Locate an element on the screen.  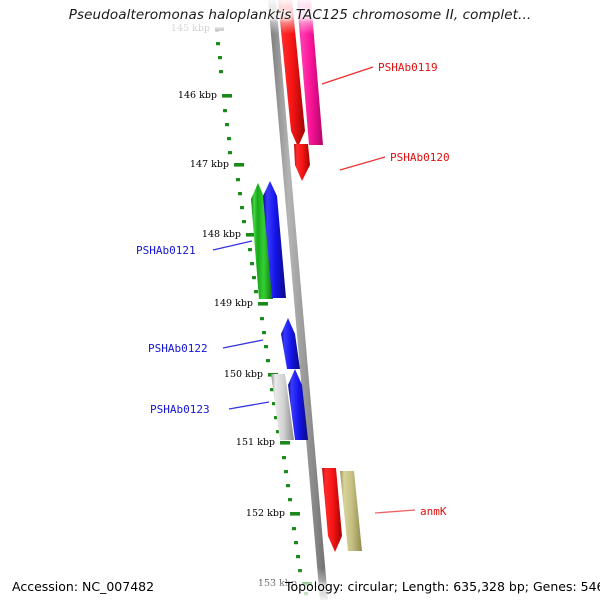
leader-PSHAb0123 is located at coordinates (249, 405).